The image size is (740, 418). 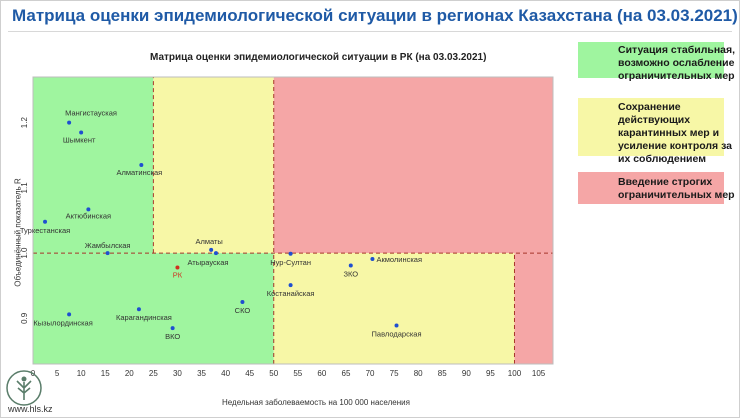 What do you see at coordinates (24, 123) in the screenshot?
I see `y-tick-label: 1.2` at bounding box center [24, 123].